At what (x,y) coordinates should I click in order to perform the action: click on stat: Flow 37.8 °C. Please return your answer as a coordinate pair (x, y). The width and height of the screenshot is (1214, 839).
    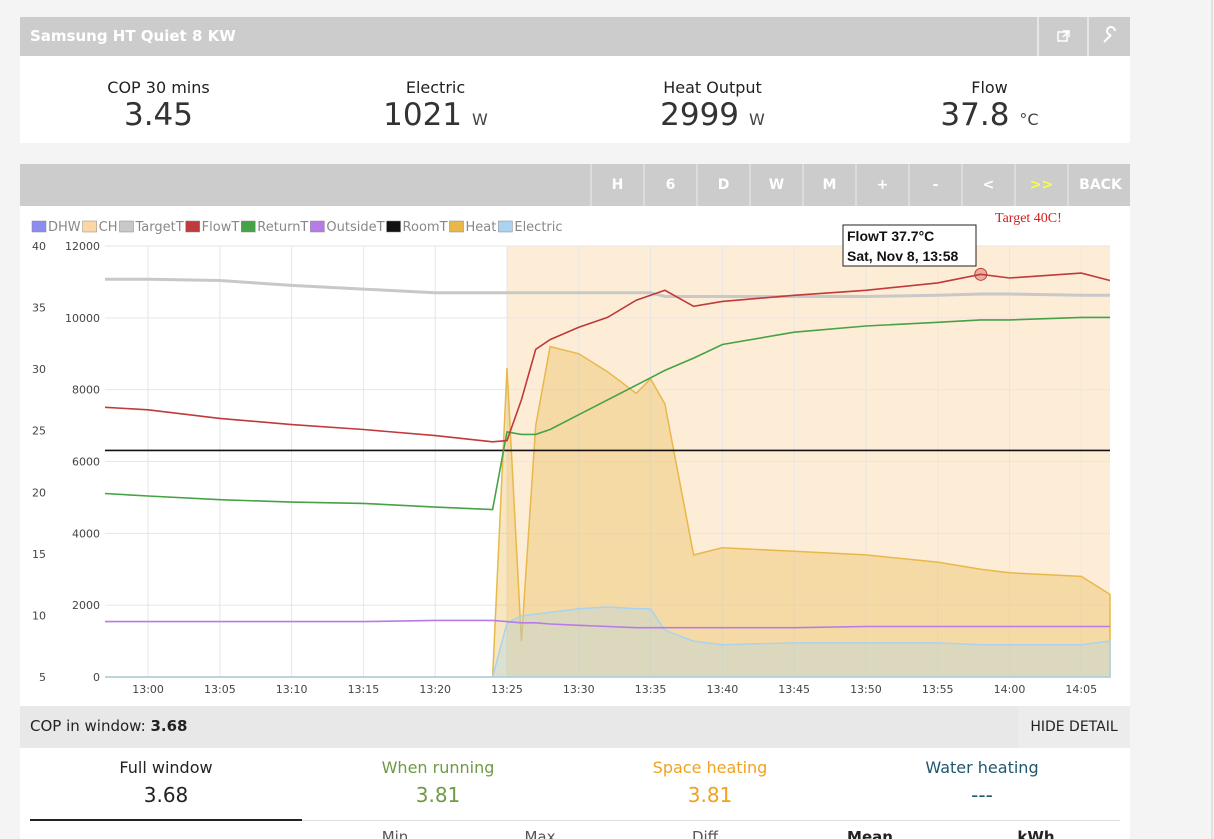
    Looking at the image, I should click on (989, 94).